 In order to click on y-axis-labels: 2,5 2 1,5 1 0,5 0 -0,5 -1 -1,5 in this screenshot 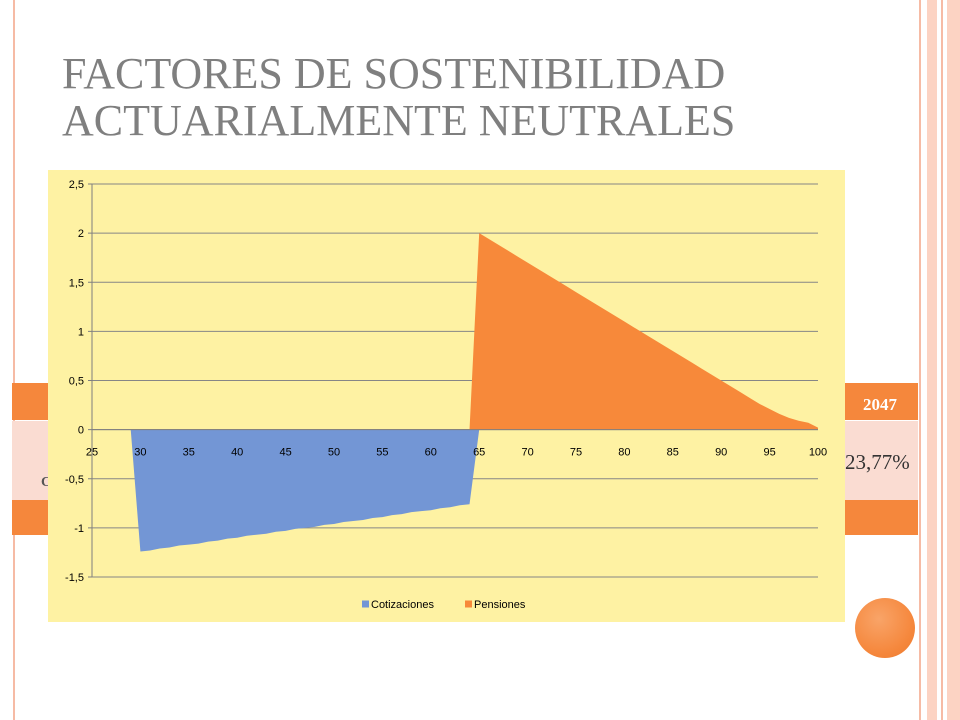, I will do `click(74, 381)`.